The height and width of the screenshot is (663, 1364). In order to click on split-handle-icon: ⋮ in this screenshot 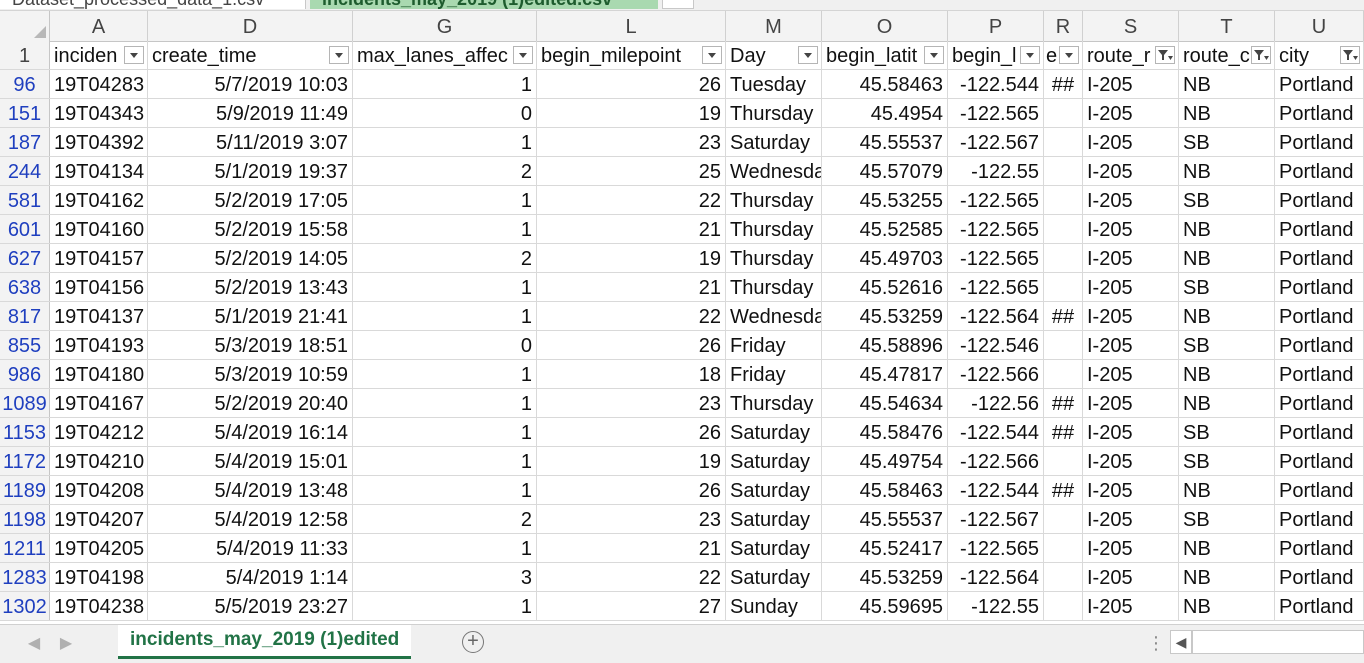, I will do `click(1156, 643)`.